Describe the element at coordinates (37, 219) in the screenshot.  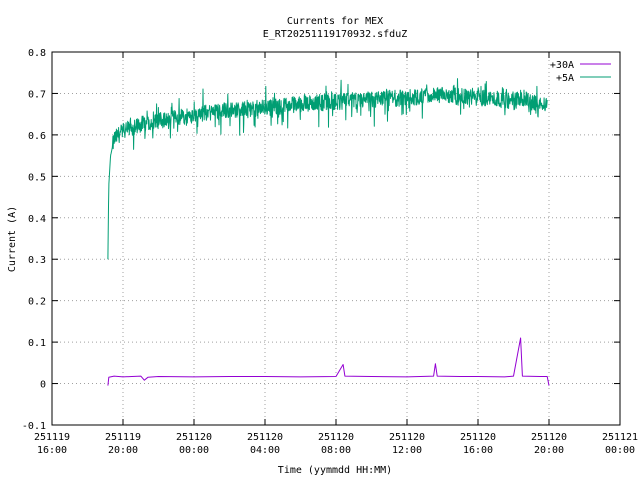
I see `y-tick-label: 0.4` at that location.